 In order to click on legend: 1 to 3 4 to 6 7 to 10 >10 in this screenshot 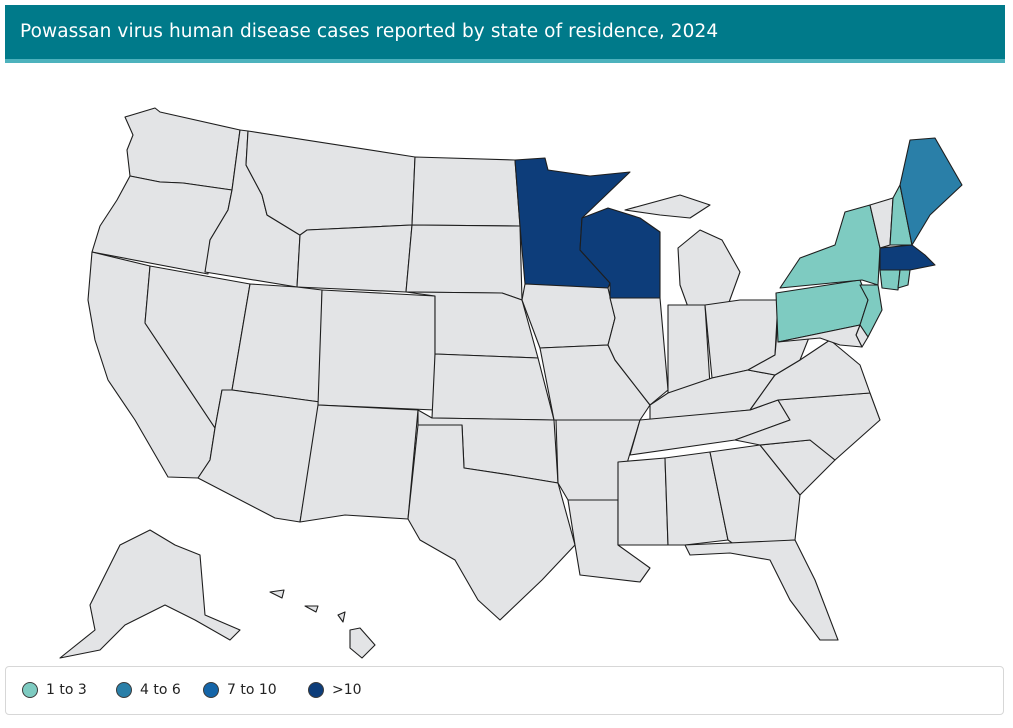, I will do `click(504, 690)`.